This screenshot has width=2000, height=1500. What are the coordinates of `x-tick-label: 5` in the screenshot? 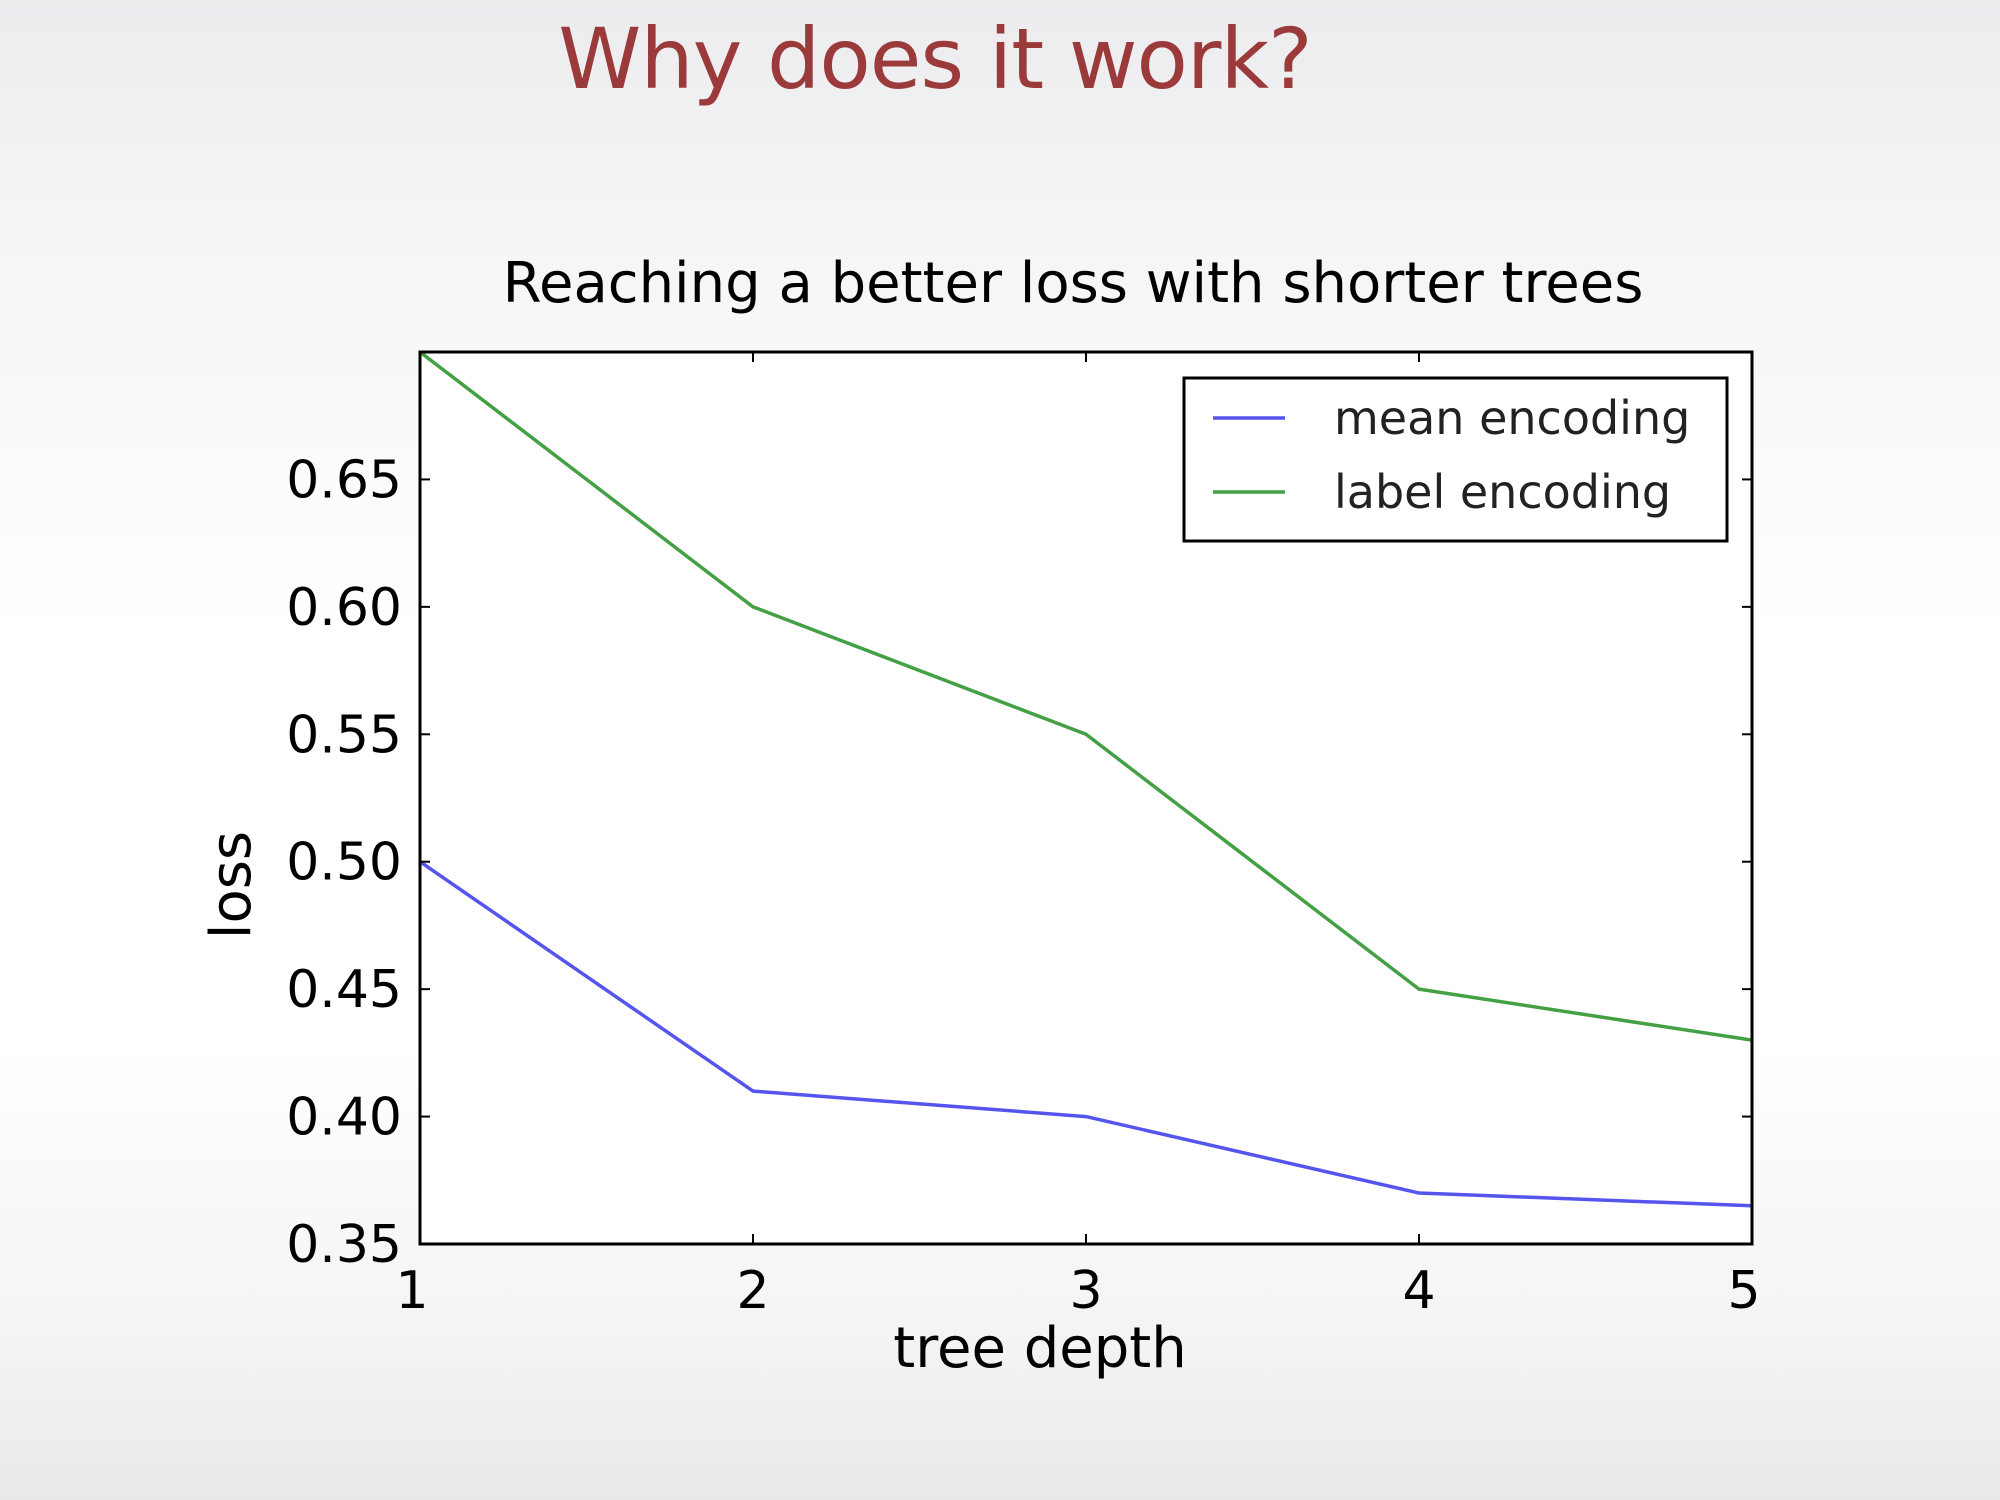 It's located at (1743, 1291).